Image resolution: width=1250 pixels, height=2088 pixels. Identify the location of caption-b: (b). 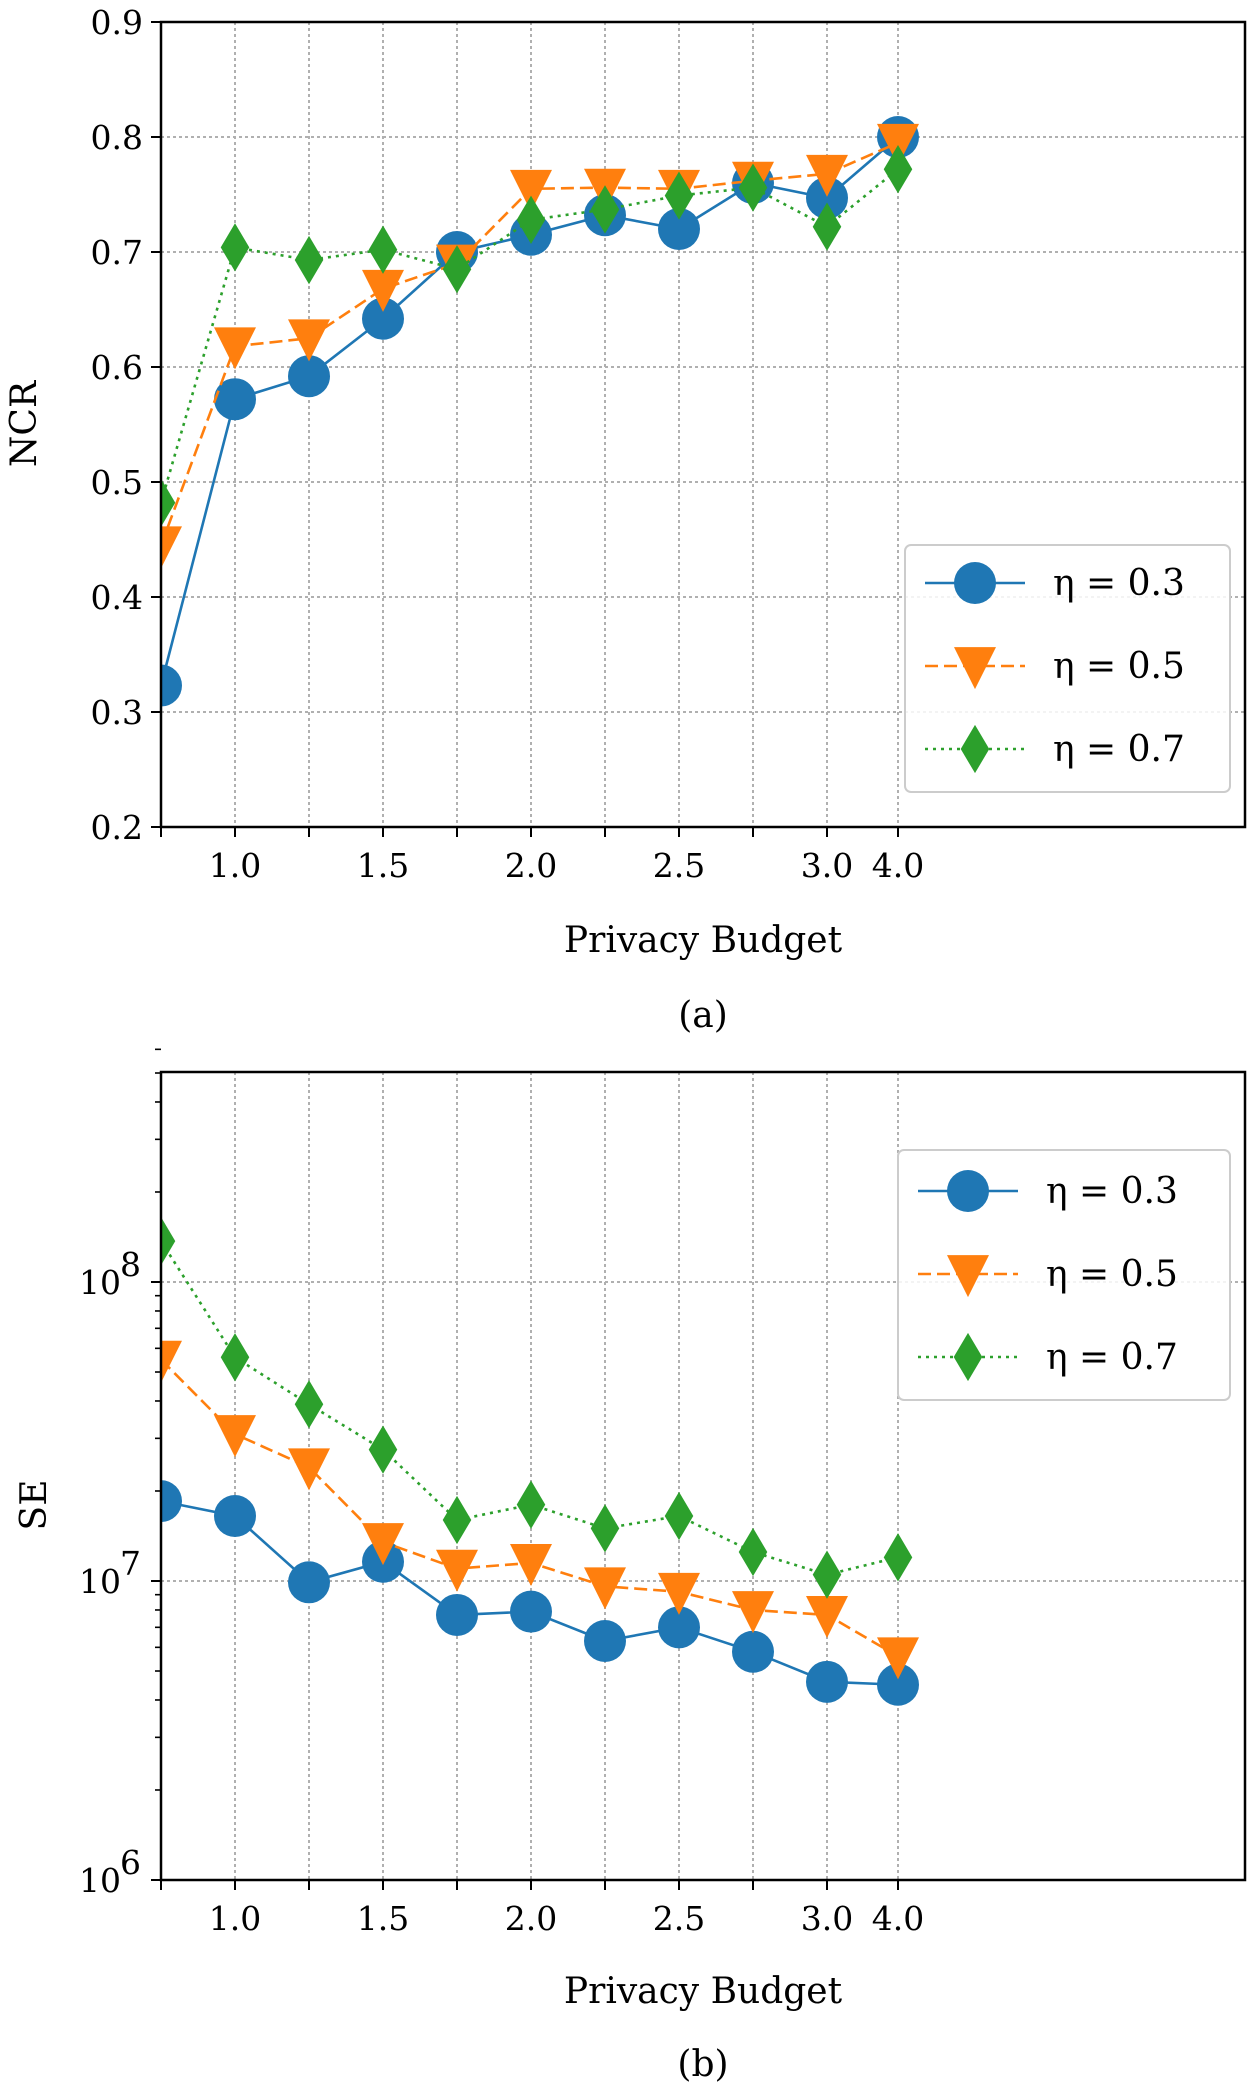
(702, 2064).